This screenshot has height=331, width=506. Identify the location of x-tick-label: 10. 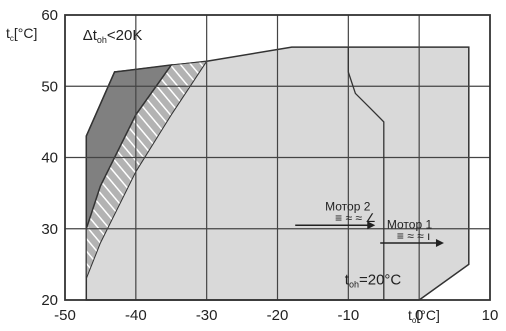
(490, 315).